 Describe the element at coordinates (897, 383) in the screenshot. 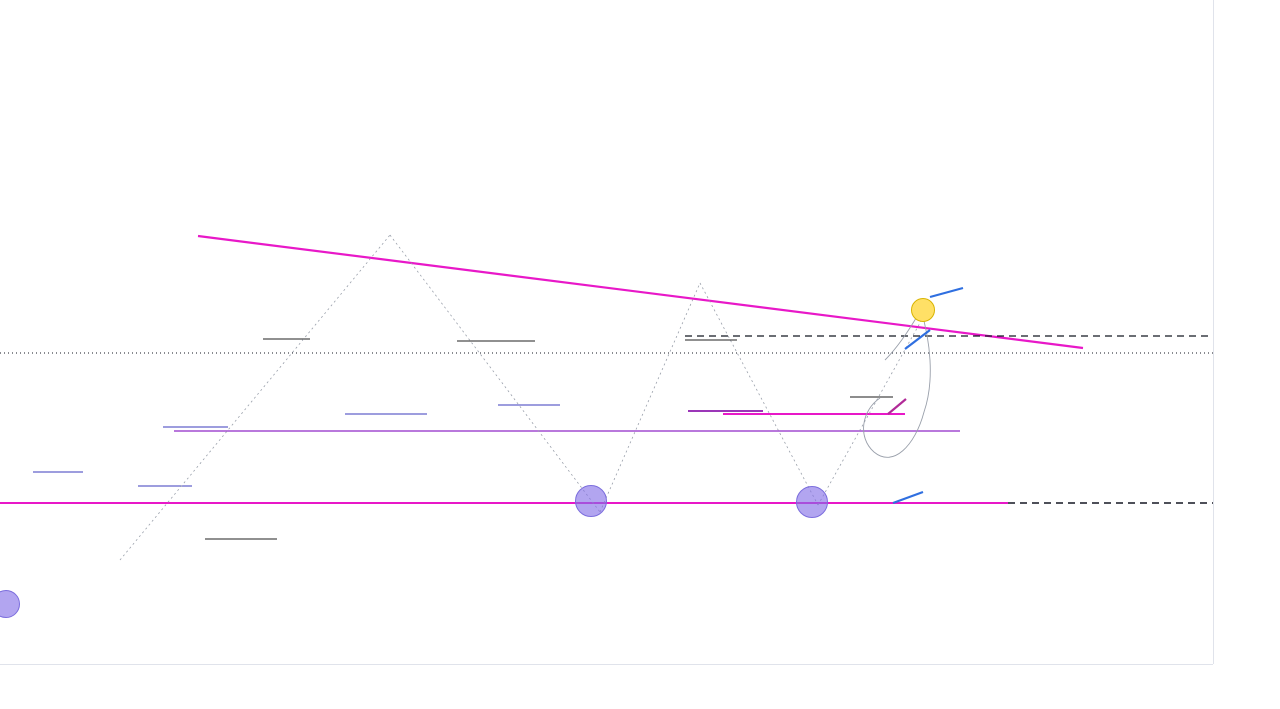

I see `projection-path` at that location.